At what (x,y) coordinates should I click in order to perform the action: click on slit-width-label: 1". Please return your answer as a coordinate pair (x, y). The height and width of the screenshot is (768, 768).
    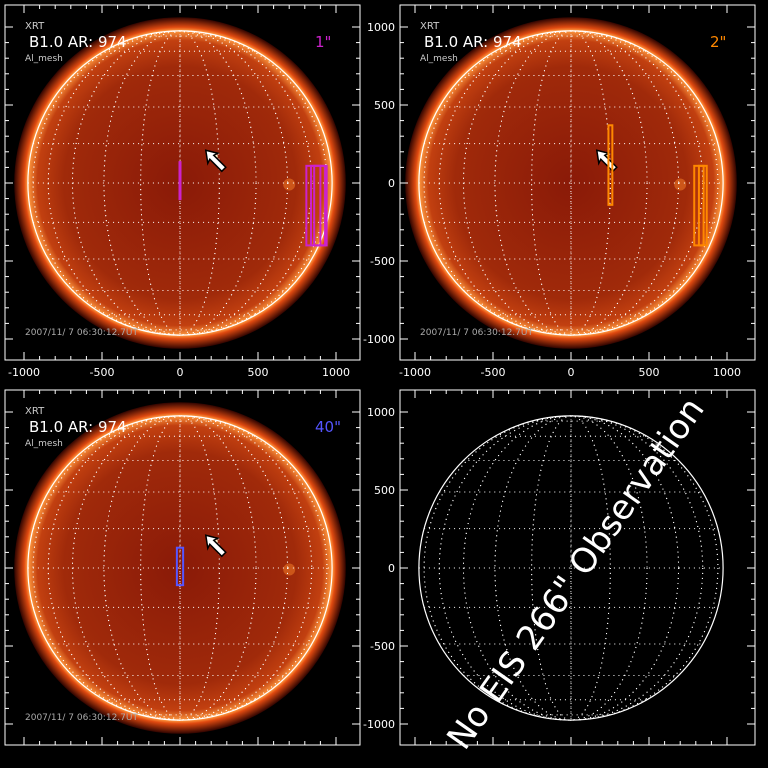
    Looking at the image, I should click on (323, 42).